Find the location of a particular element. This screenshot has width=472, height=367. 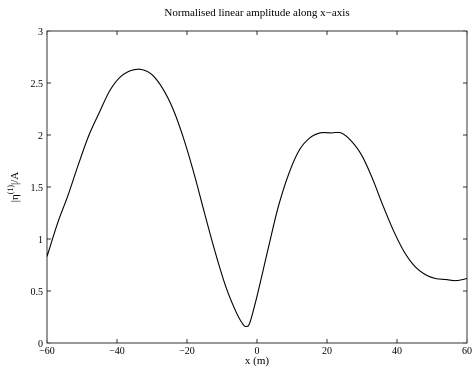

x-tick-label: −60 is located at coordinates (47, 351).